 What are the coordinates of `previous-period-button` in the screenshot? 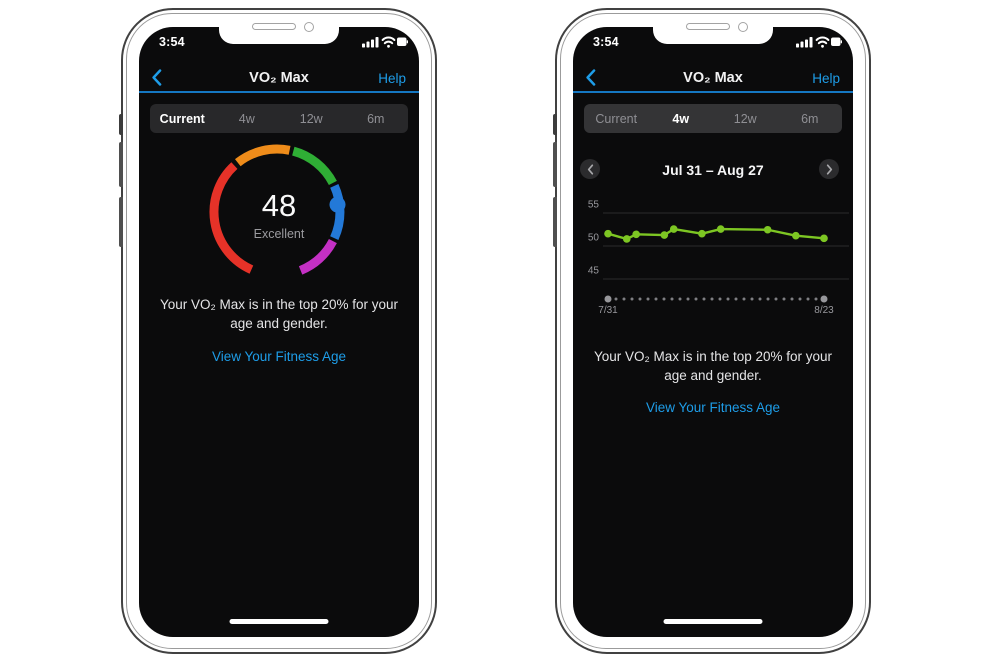 It's located at (590, 169).